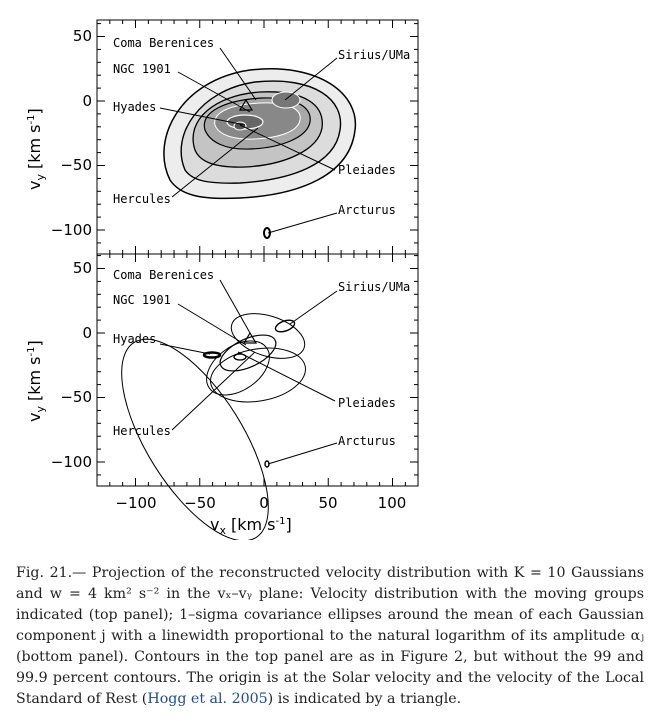 Image resolution: width=660 pixels, height=720 pixels. Describe the element at coordinates (135, 503) in the screenshot. I see `xtick-m100: −100` at that location.